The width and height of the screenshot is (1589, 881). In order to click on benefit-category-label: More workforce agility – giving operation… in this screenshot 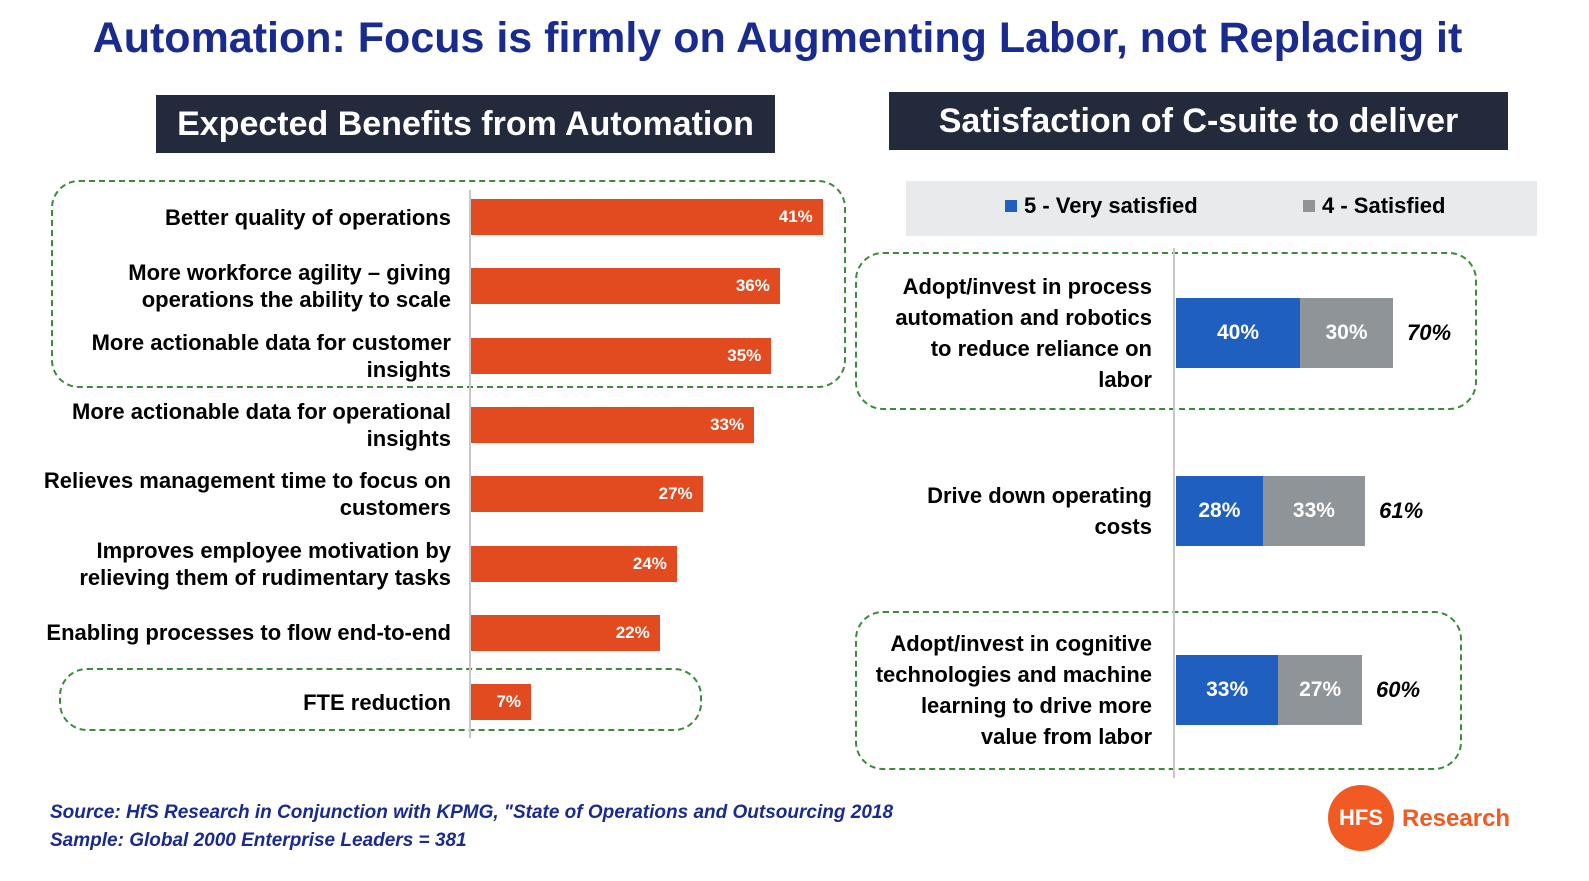, I will do `click(225, 286)`.